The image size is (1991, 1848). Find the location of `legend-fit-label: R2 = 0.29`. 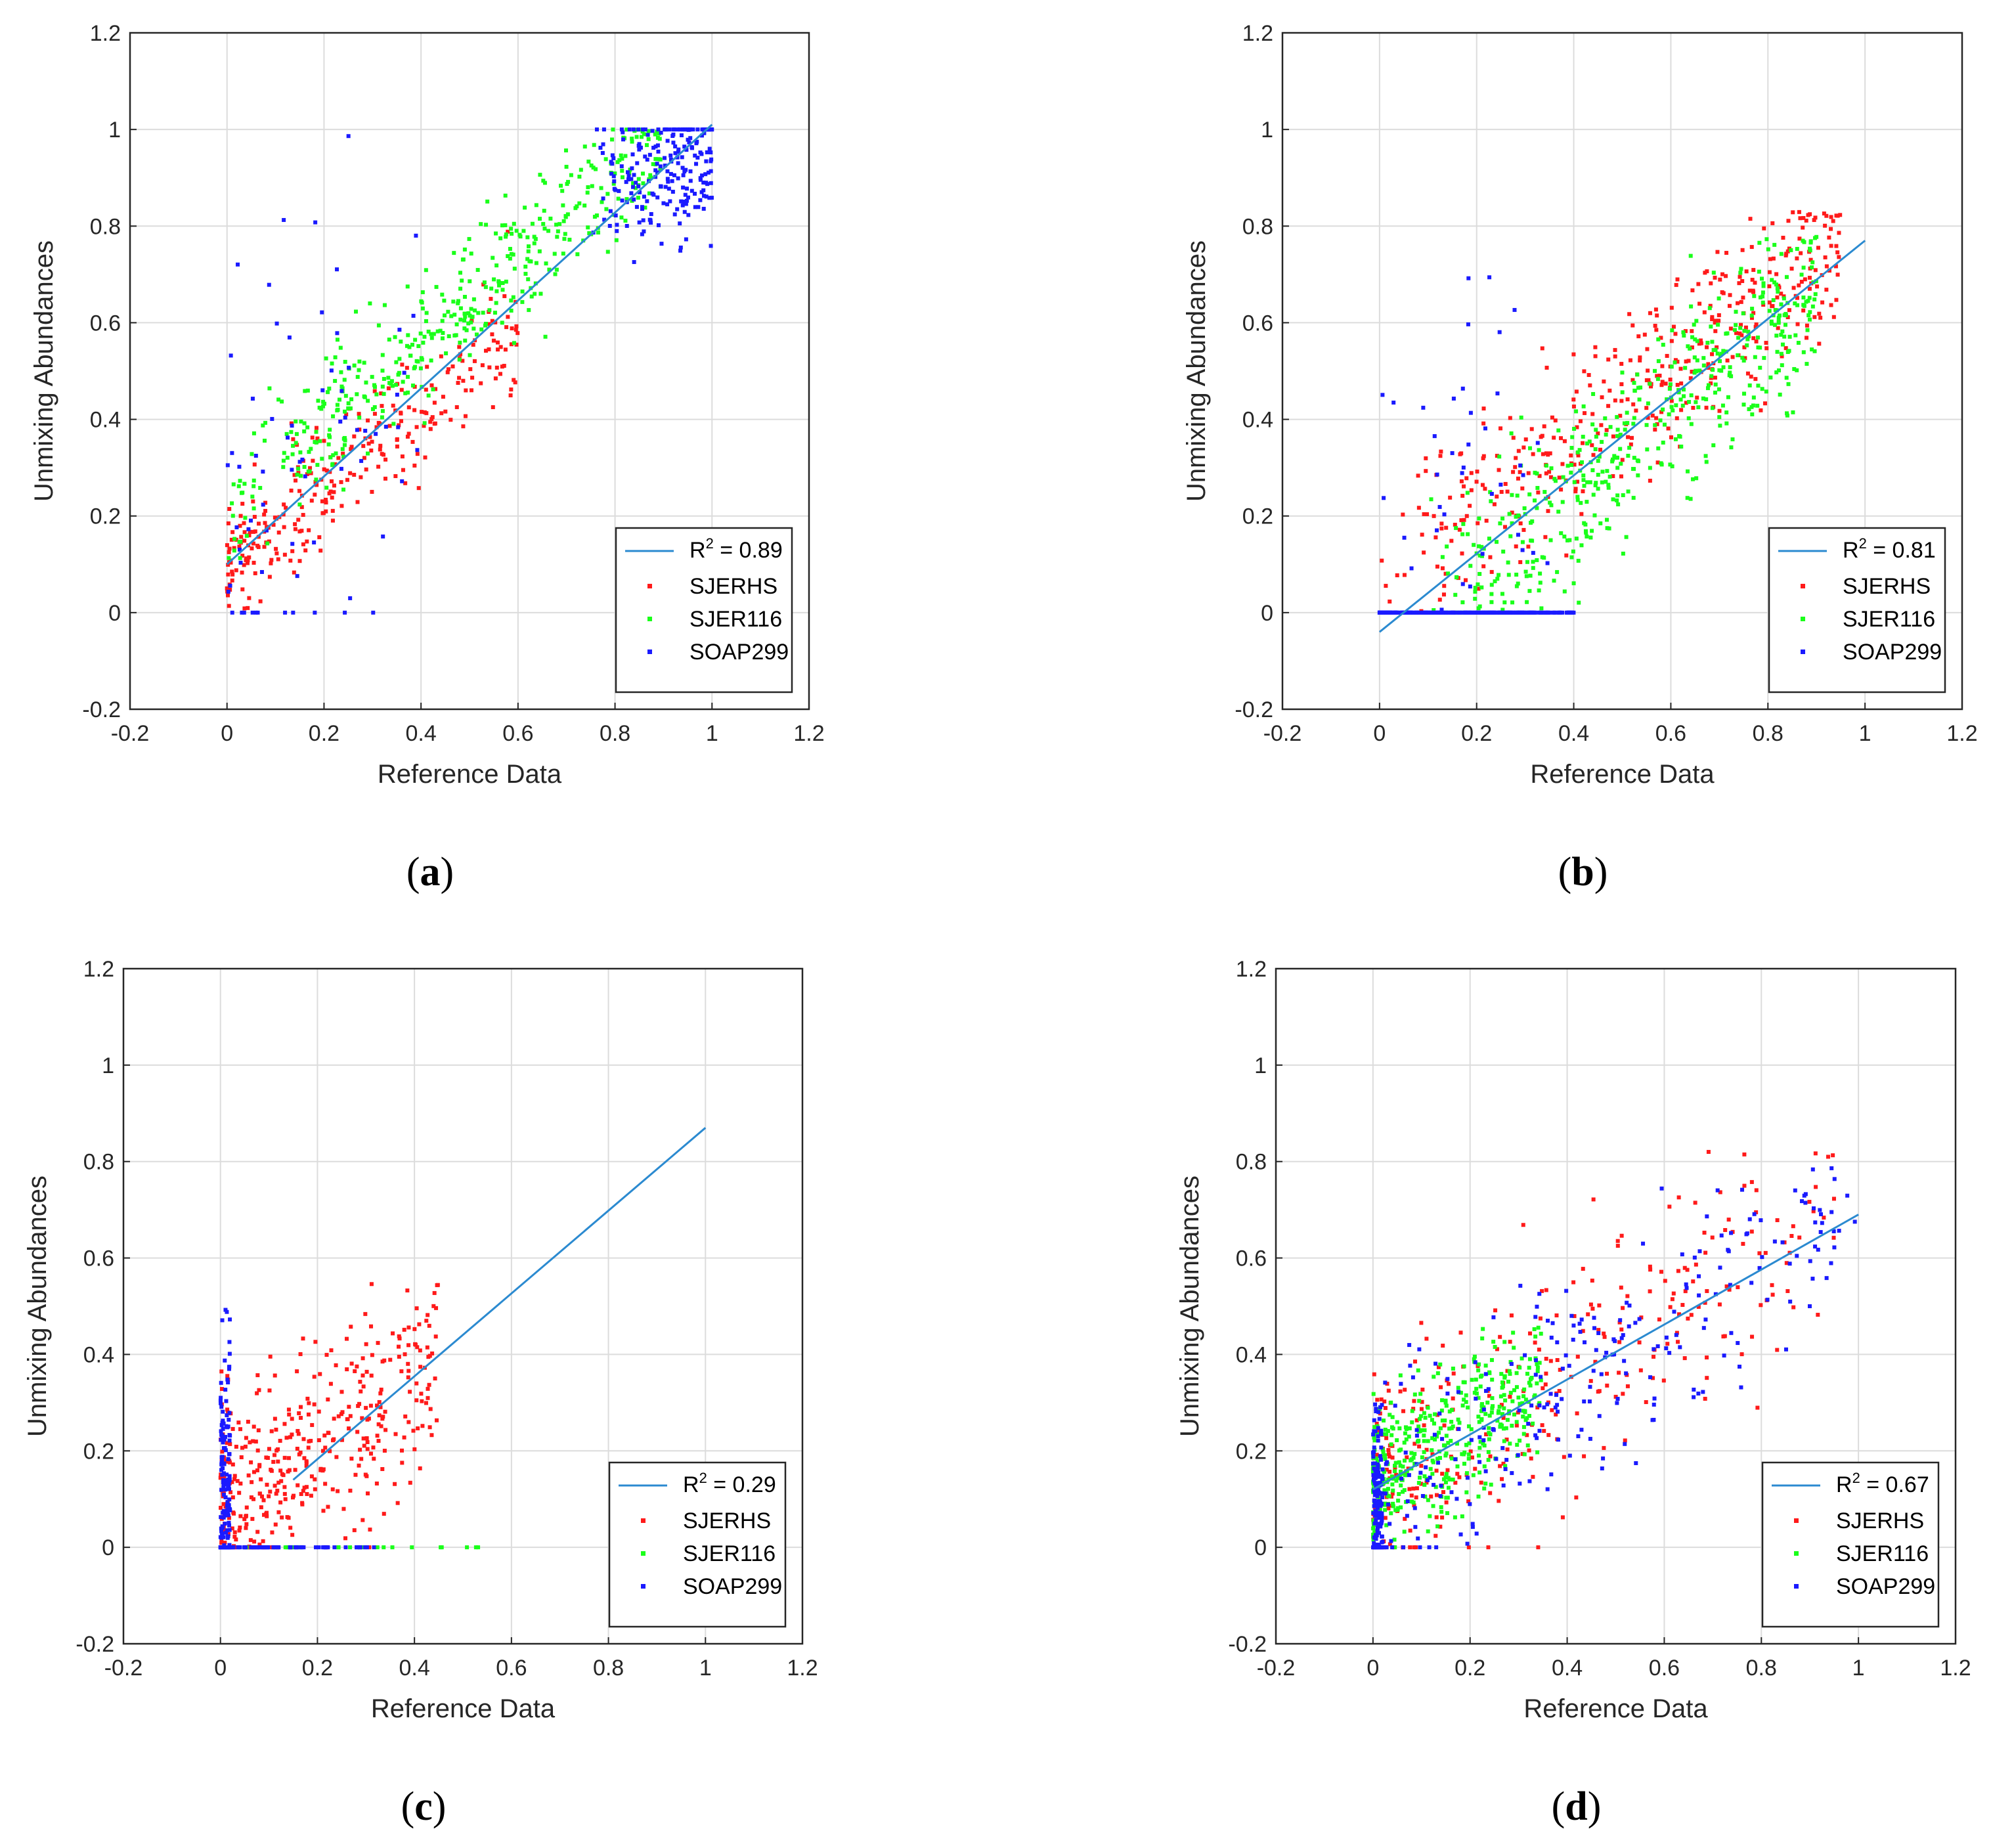

legend-fit-label: R2 = 0.29 is located at coordinates (729, 1483).